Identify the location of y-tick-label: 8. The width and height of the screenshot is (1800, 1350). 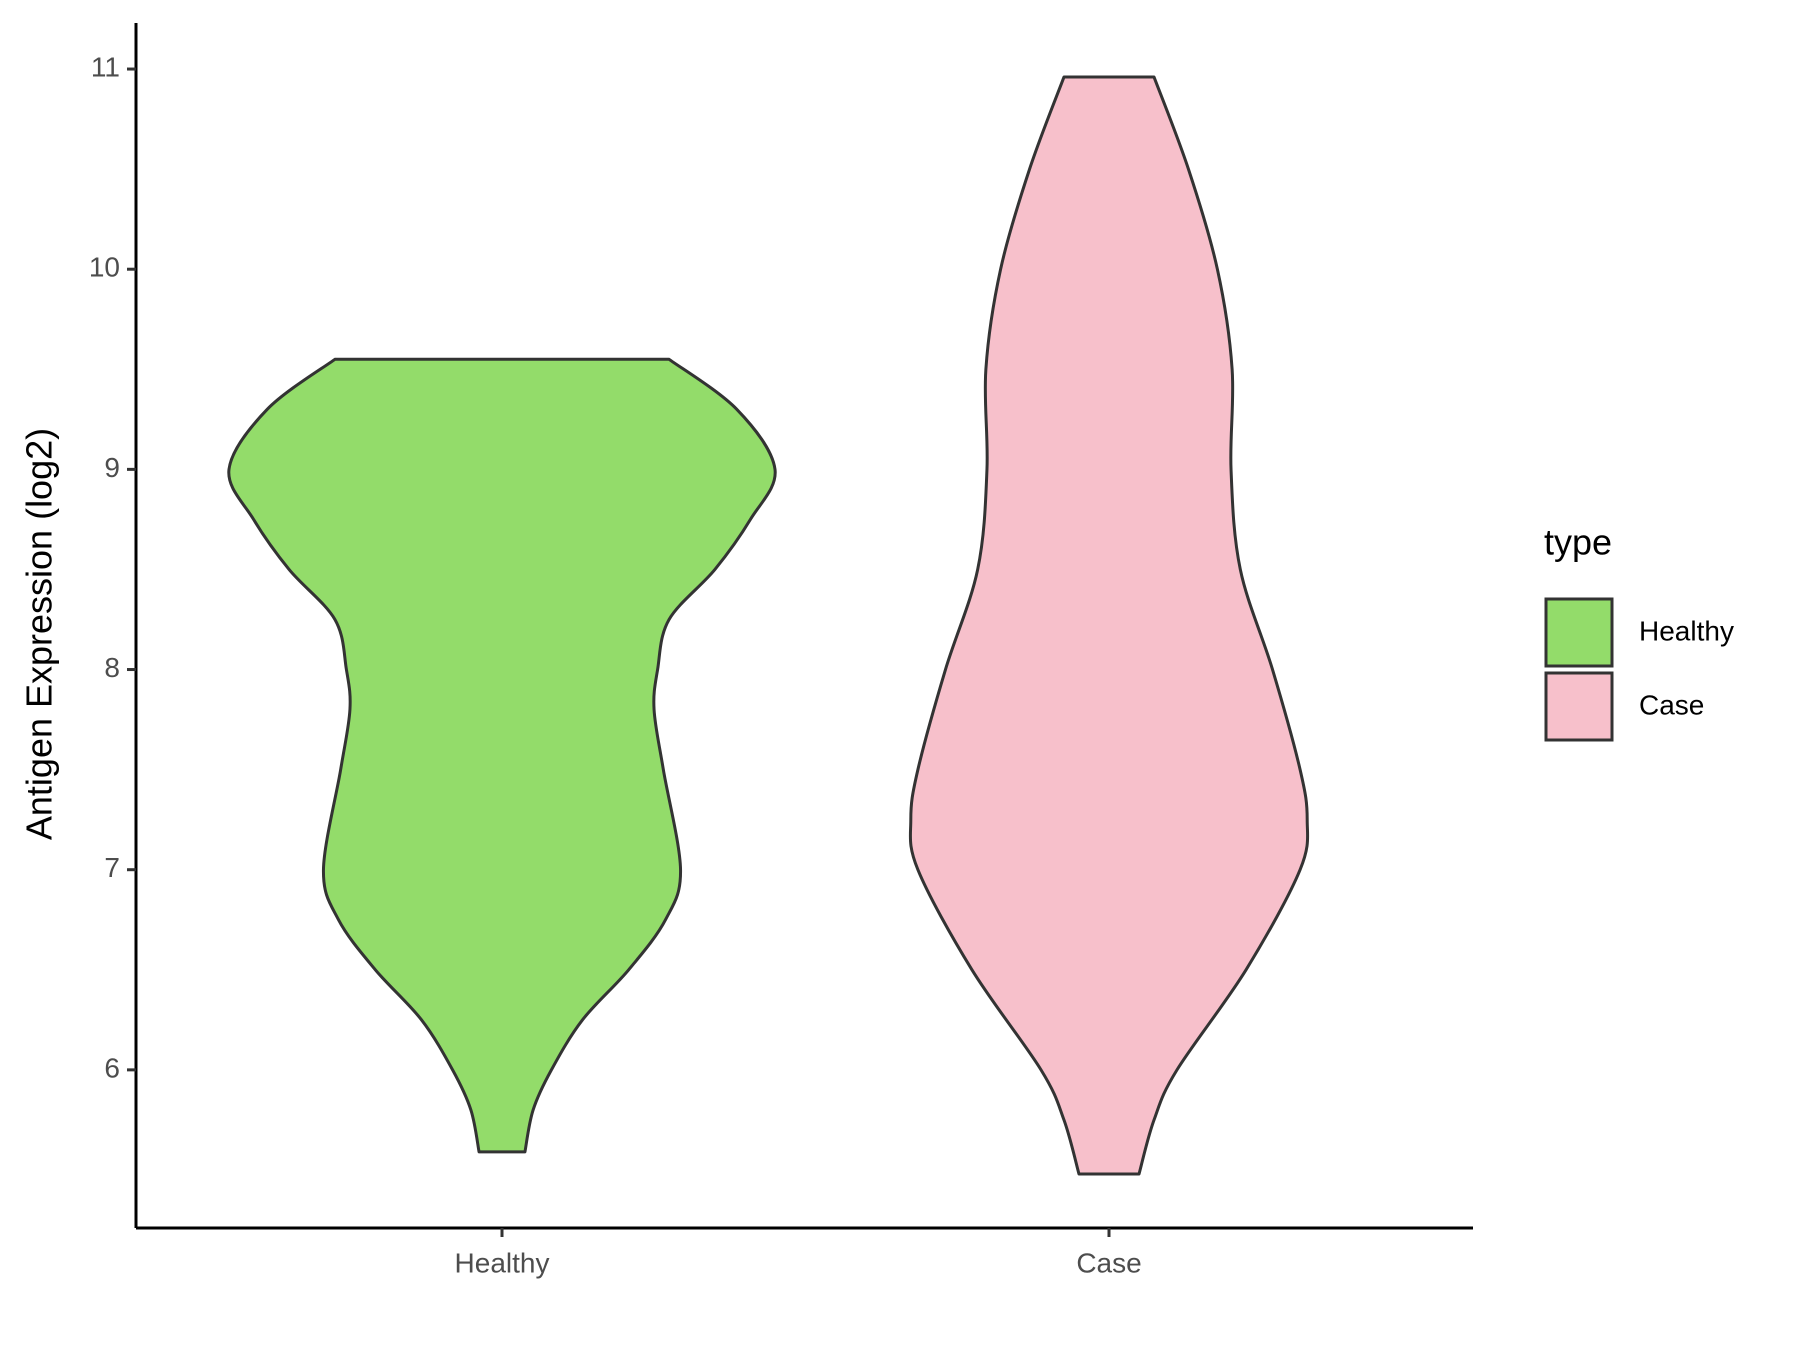
(112, 667).